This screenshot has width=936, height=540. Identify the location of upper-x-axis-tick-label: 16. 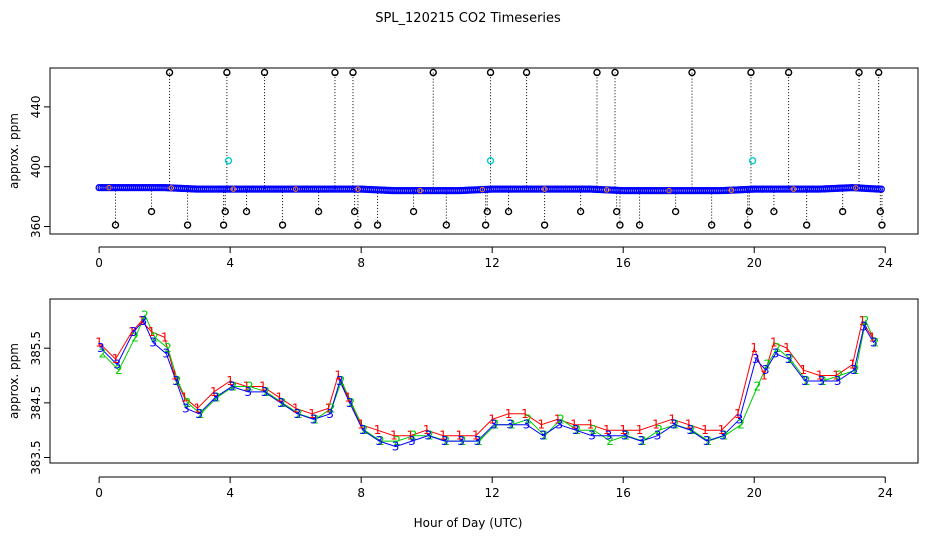
(623, 263).